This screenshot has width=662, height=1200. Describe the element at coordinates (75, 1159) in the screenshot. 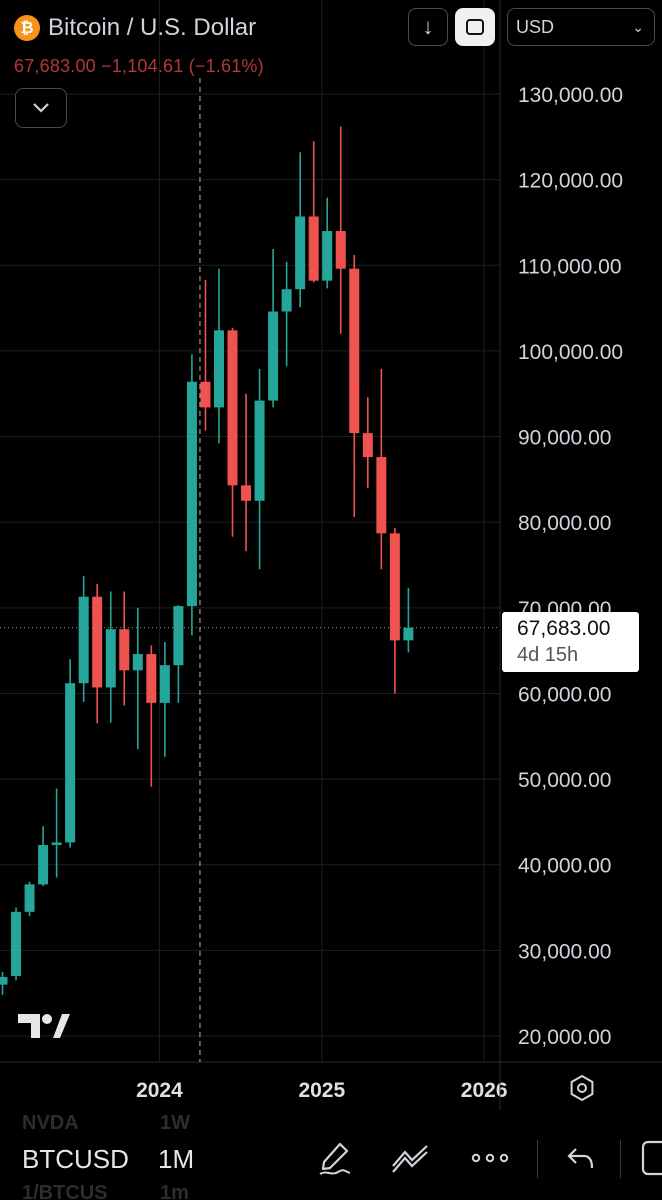

I see `symbol-selector: BTCUSD` at that location.